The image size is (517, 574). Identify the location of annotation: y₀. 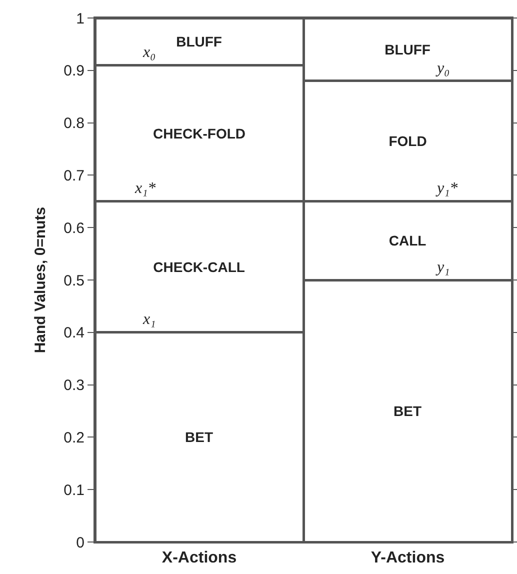
(442, 68).